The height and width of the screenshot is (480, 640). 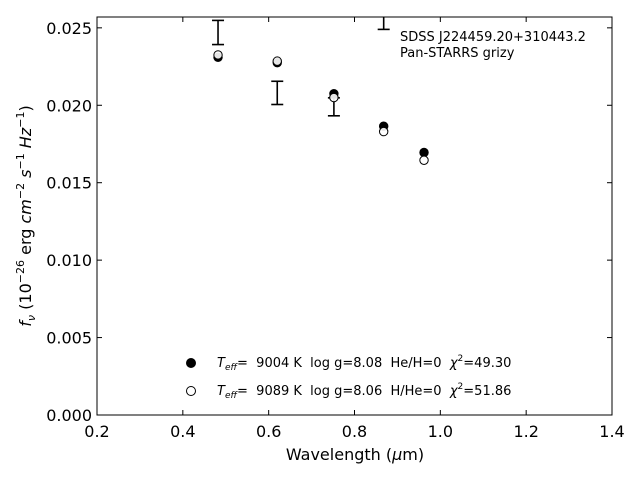 What do you see at coordinates (96, 431) in the screenshot?
I see `x-tick-label: 0.2` at bounding box center [96, 431].